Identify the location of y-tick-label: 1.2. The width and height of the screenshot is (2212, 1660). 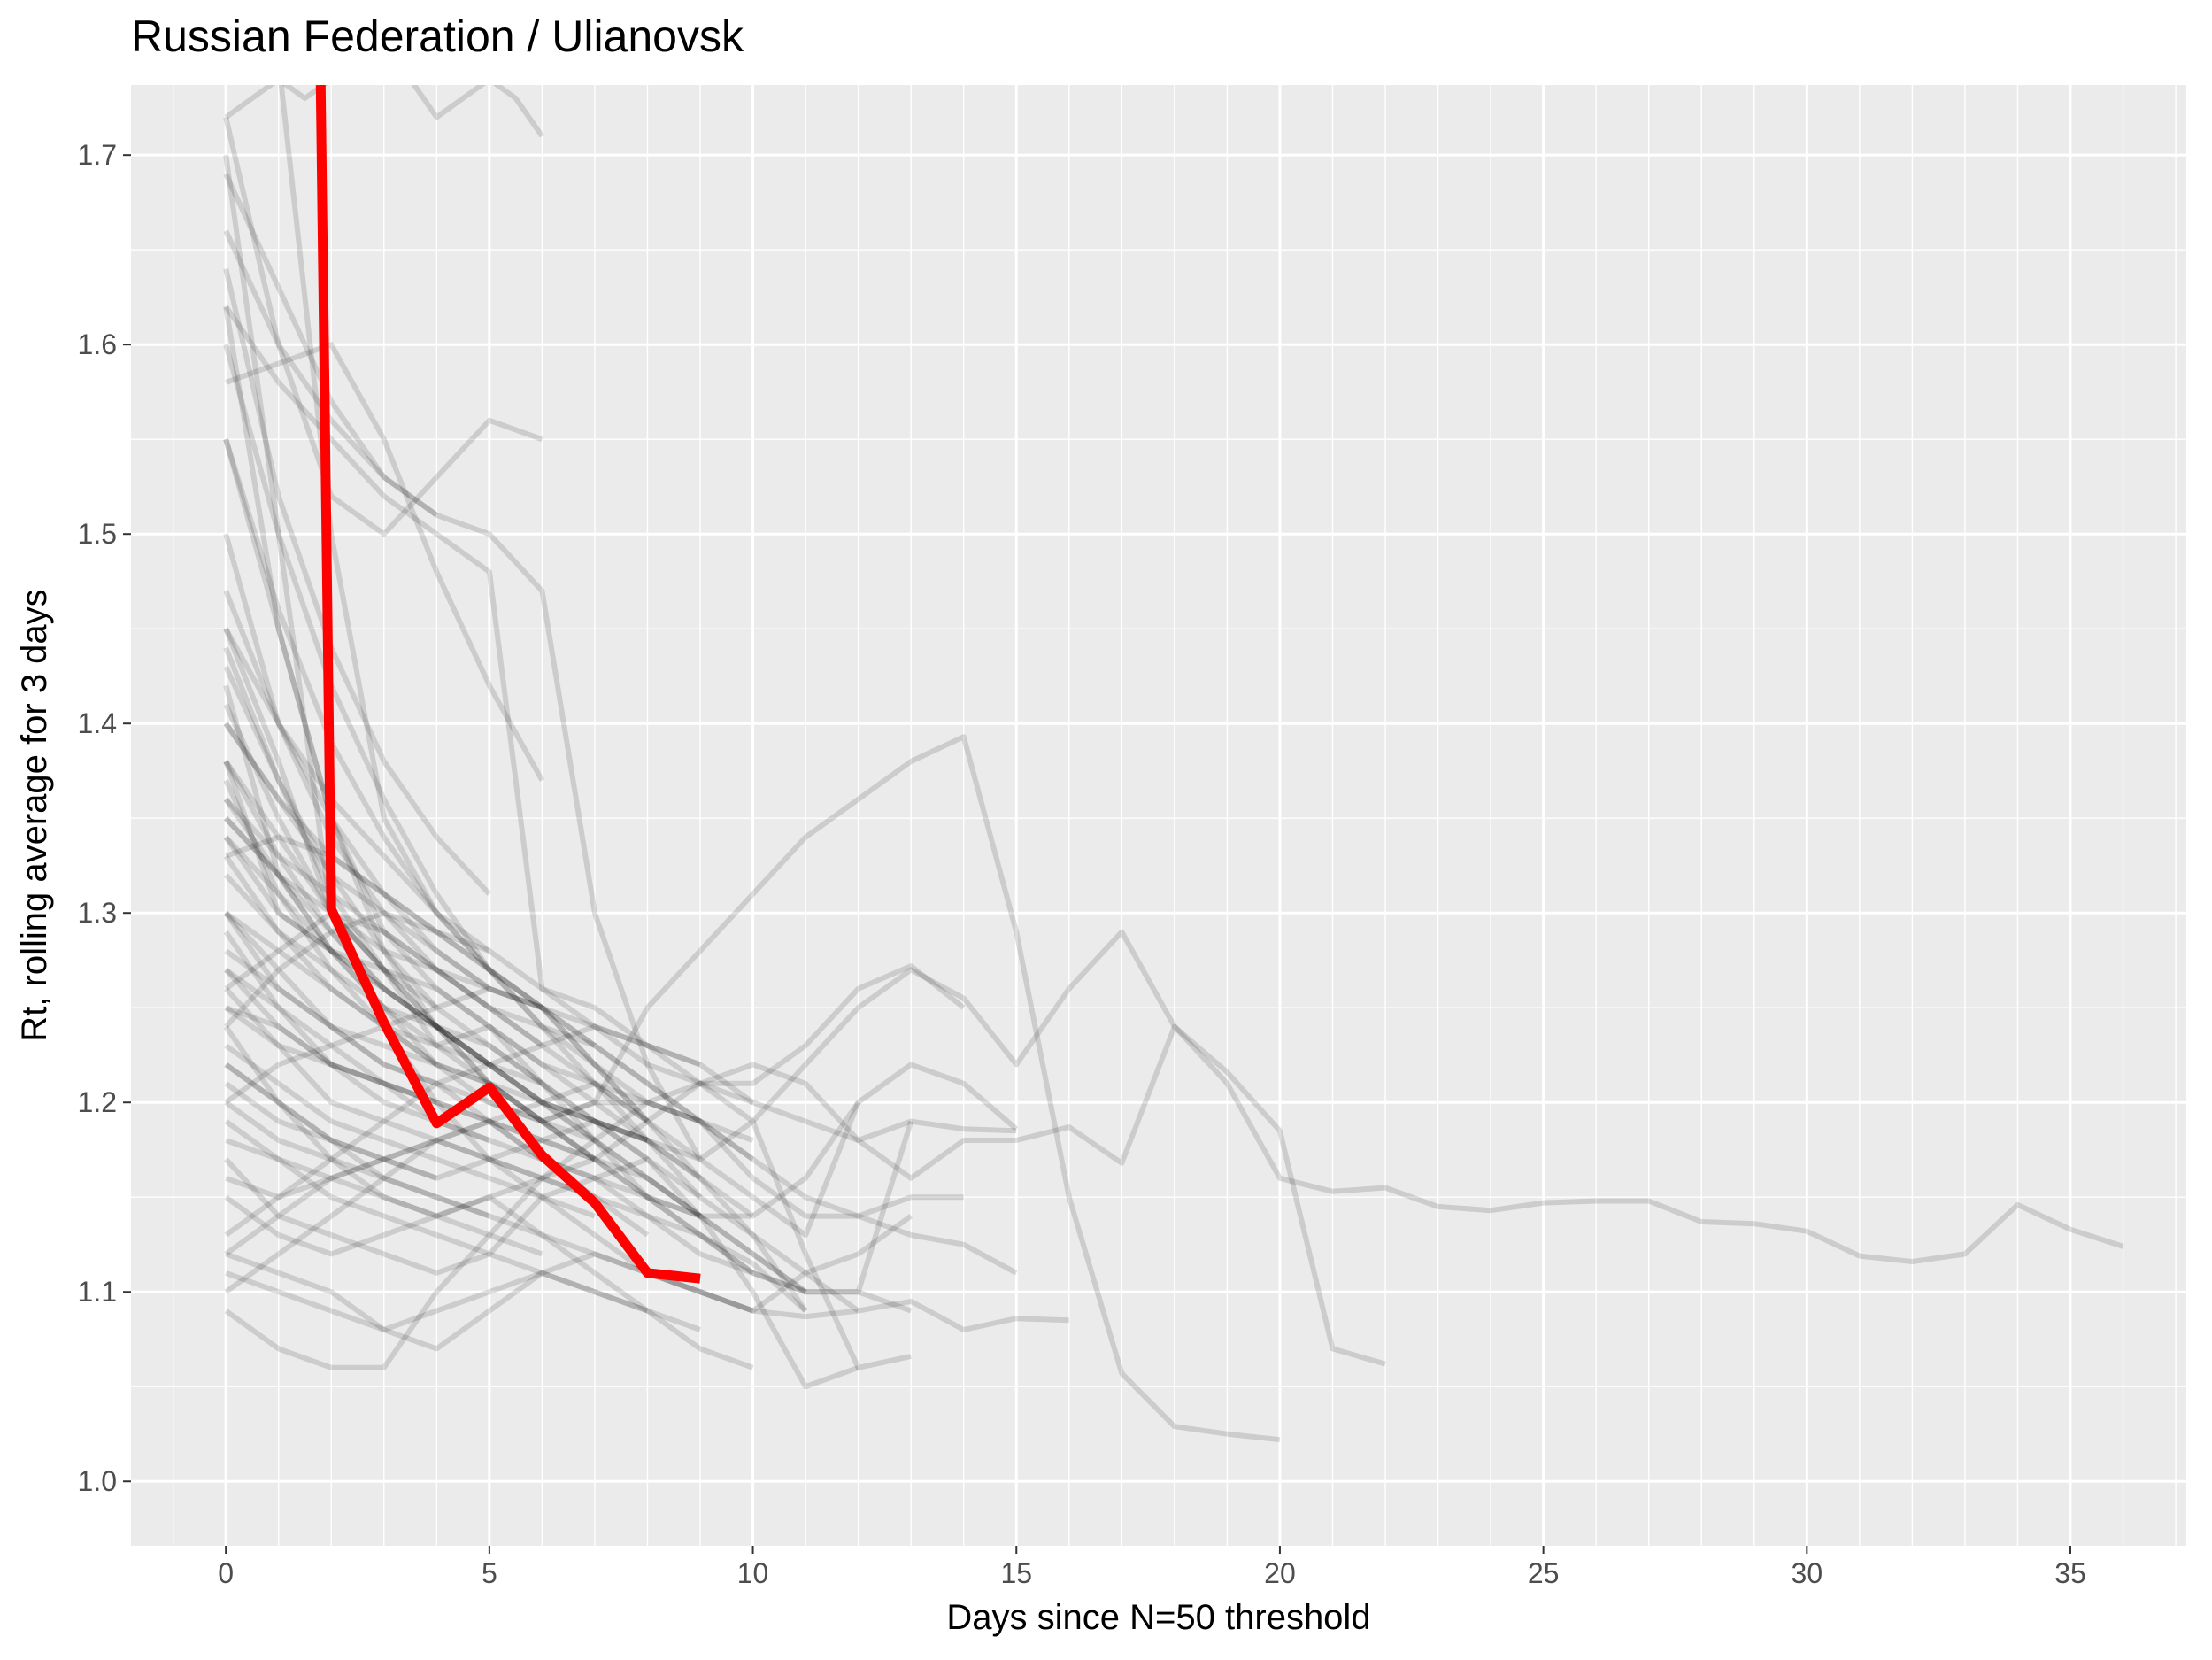
(97, 1102).